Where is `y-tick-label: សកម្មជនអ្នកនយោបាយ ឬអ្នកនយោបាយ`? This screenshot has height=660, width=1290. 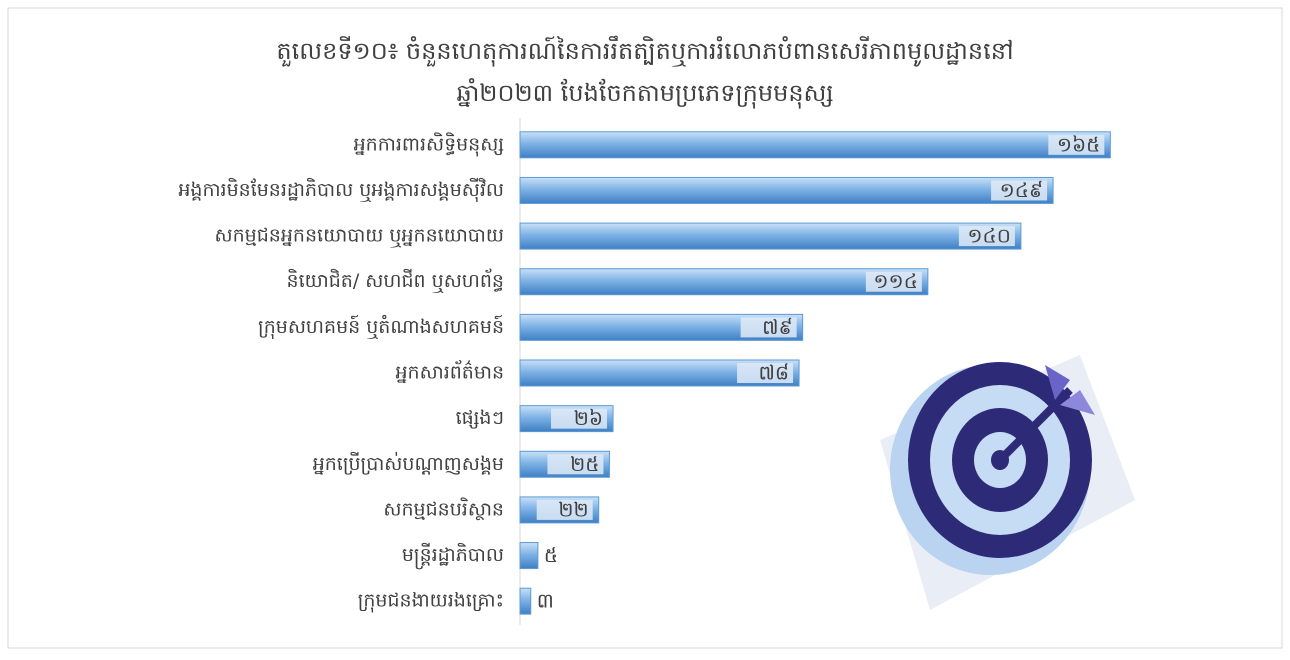
y-tick-label: សកម្មជនអ្នកនយោបាយ ឬអ្នកនយោបាយ is located at coordinates (359, 237).